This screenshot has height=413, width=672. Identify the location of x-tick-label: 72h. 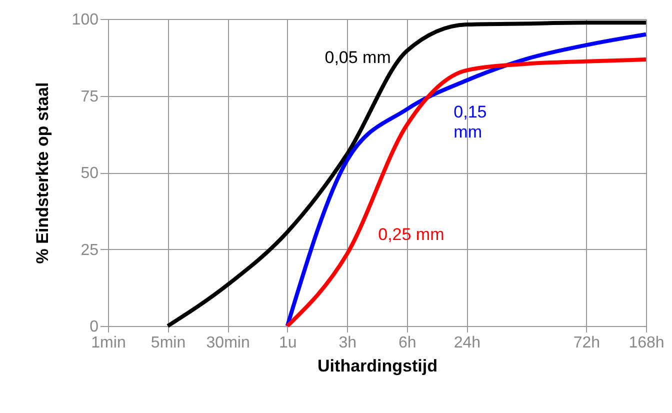
(586, 343).